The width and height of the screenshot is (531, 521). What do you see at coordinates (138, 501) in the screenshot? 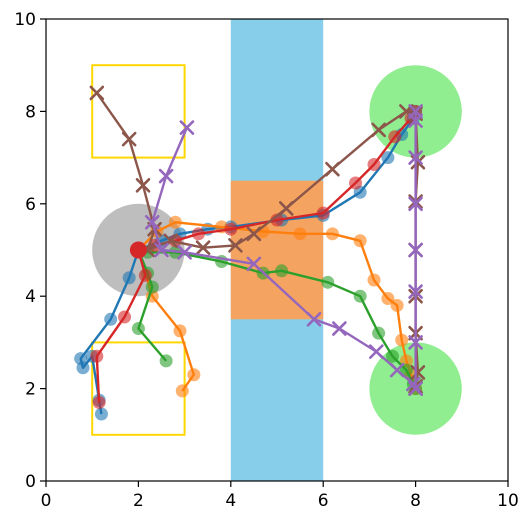
I see `x-tick-label-1: 2` at bounding box center [138, 501].